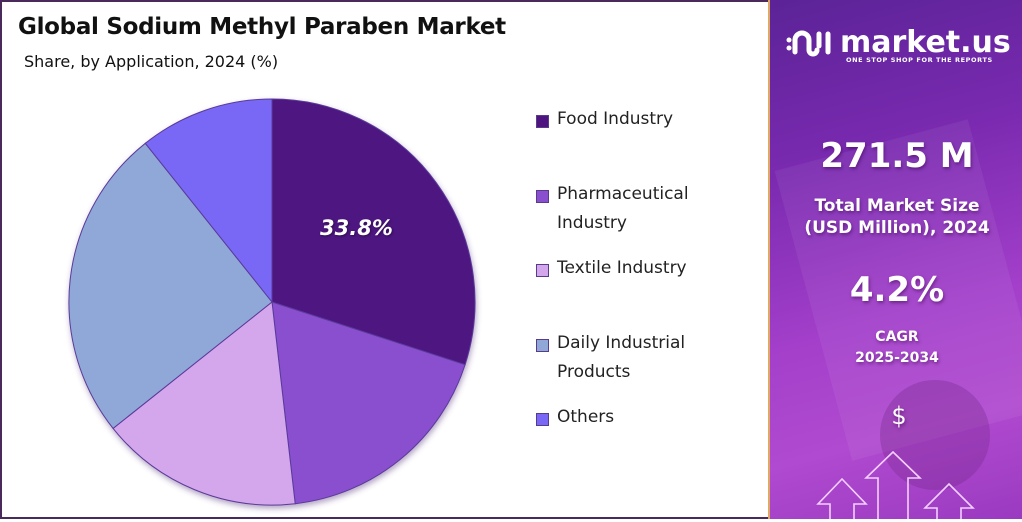 The height and width of the screenshot is (522, 1022). Describe the element at coordinates (919, 60) in the screenshot. I see `brand-tagline: ONE STOP SHOP FOR THE REPORTS` at that location.